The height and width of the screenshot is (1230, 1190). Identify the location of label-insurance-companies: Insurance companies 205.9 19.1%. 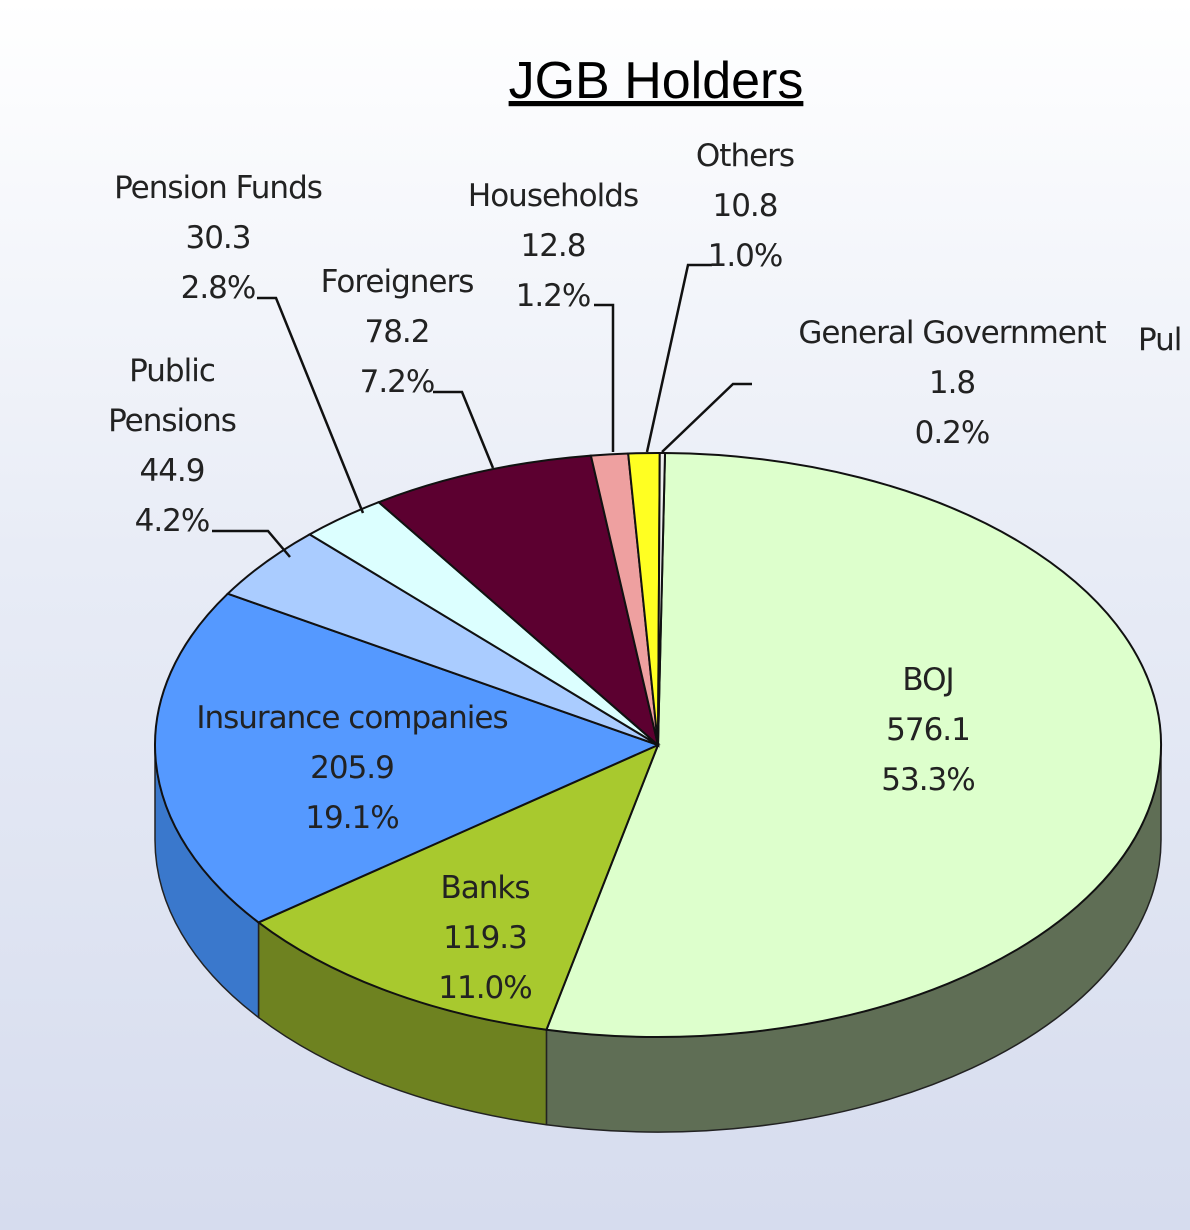
(351, 768).